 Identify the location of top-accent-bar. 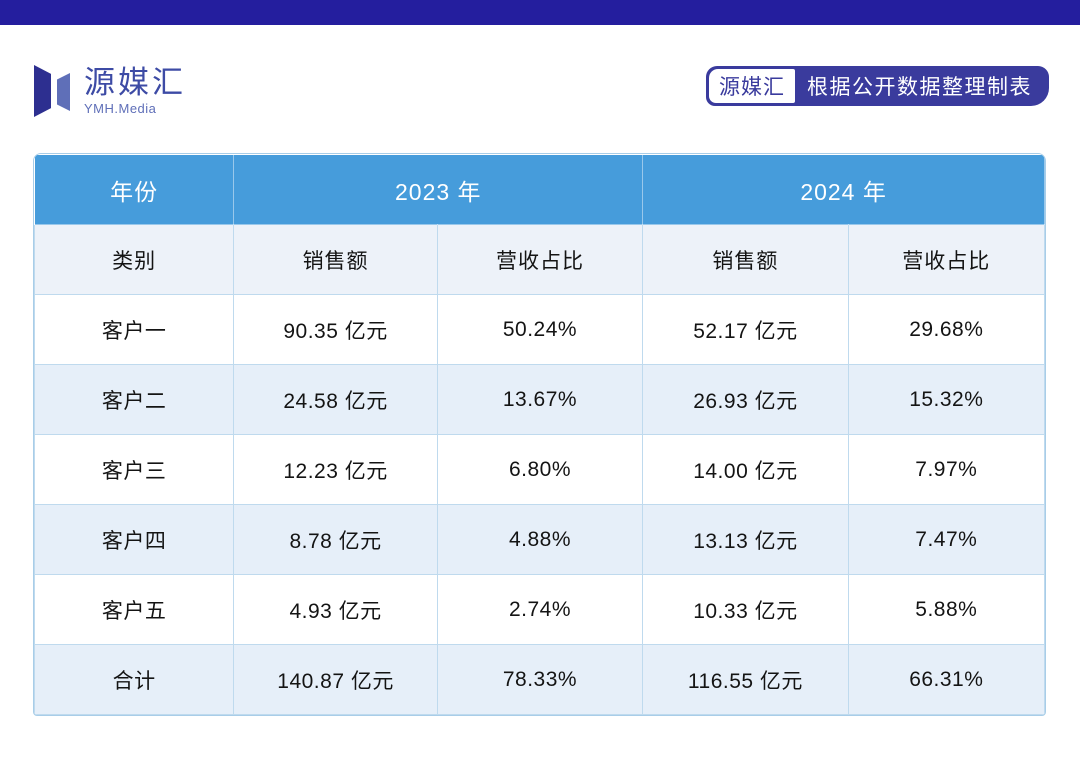
(540, 12).